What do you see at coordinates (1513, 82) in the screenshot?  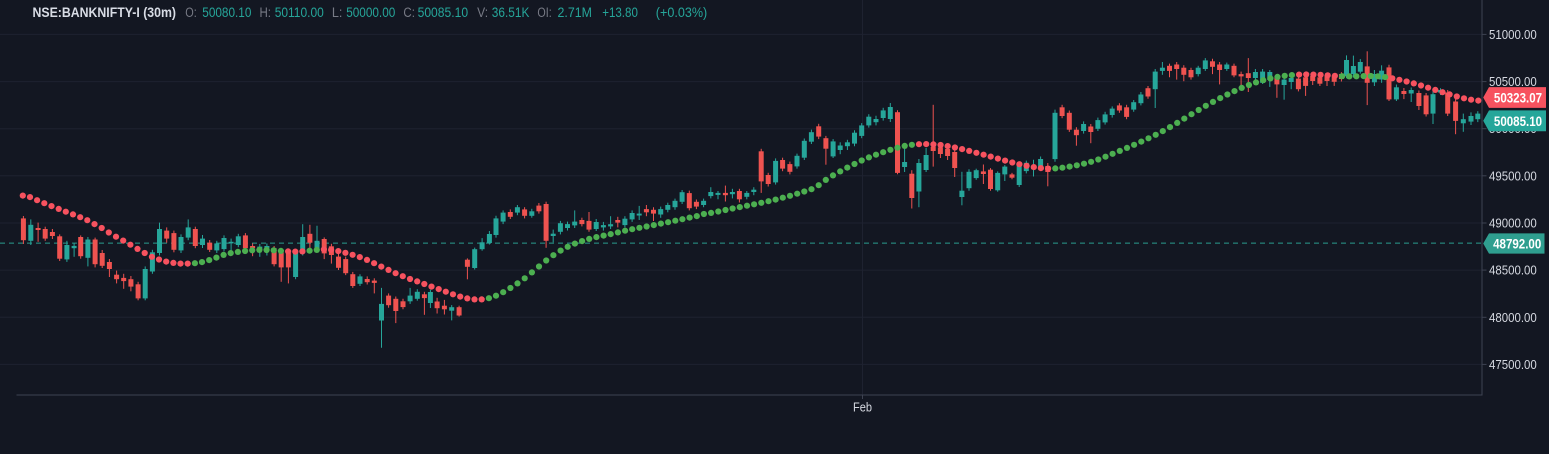 I see `svg-text: 50500.00` at bounding box center [1513, 82].